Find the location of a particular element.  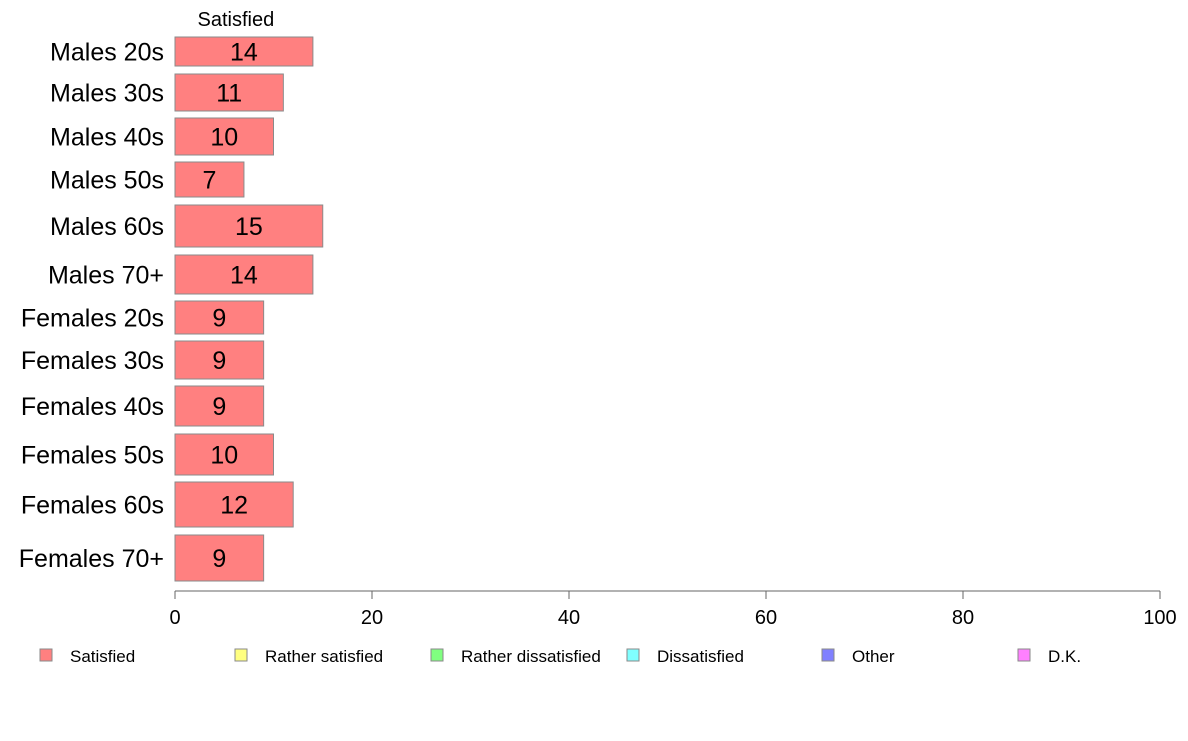

category-label: Females 20s is located at coordinates (92, 319).